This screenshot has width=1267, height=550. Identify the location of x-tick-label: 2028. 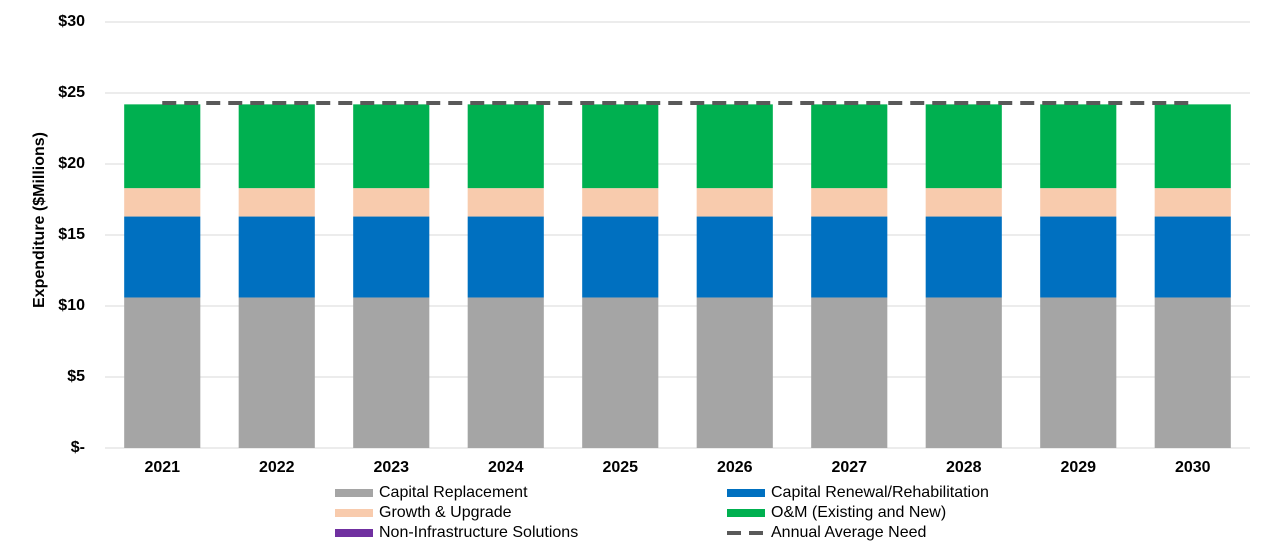
(964, 467).